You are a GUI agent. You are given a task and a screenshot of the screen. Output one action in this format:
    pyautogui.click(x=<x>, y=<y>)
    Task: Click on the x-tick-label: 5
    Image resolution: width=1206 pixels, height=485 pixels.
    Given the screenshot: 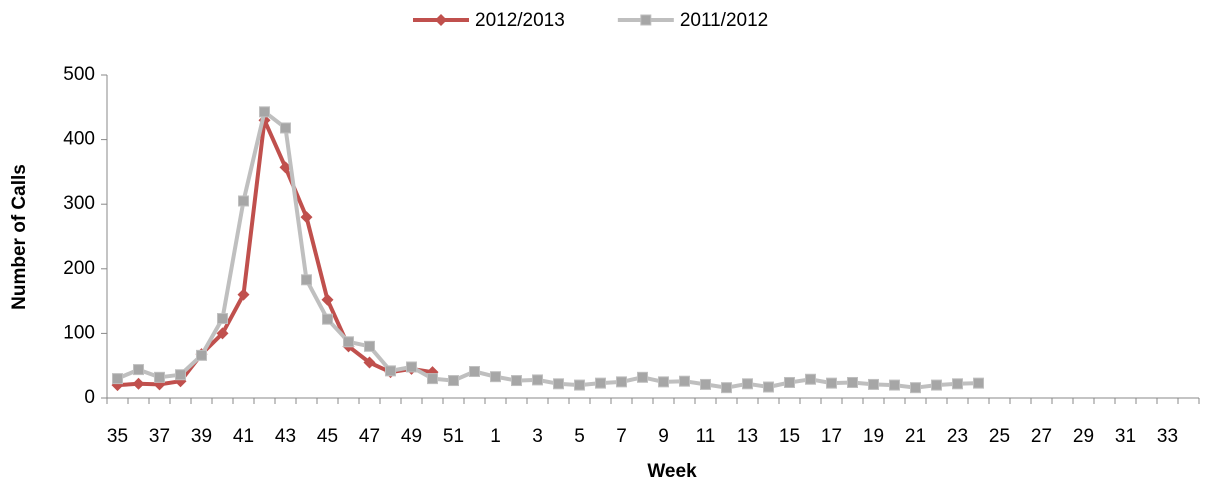 What is the action you would take?
    pyautogui.click(x=579, y=436)
    